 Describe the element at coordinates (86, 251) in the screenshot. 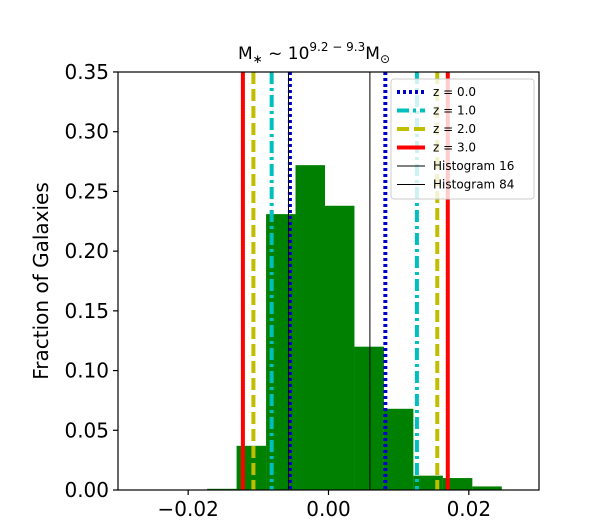

I see `y-tick-label: 0.20` at that location.